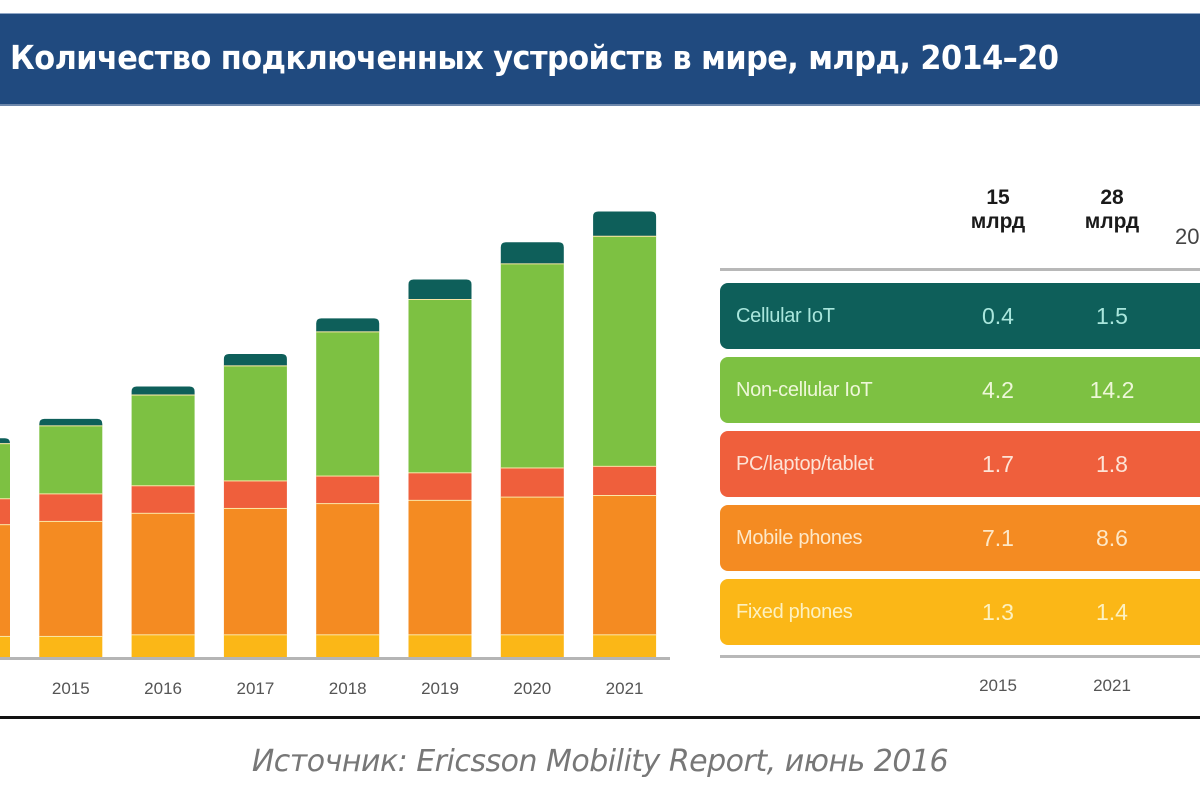 Image resolution: width=1200 pixels, height=800 pixels. Describe the element at coordinates (960, 656) in the screenshot. I see `table-bottom-rule` at that location.